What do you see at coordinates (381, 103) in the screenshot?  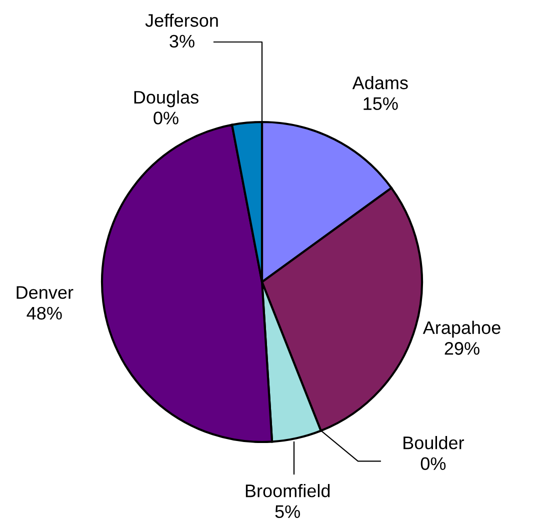 I see `data-label: 15%` at bounding box center [381, 103].